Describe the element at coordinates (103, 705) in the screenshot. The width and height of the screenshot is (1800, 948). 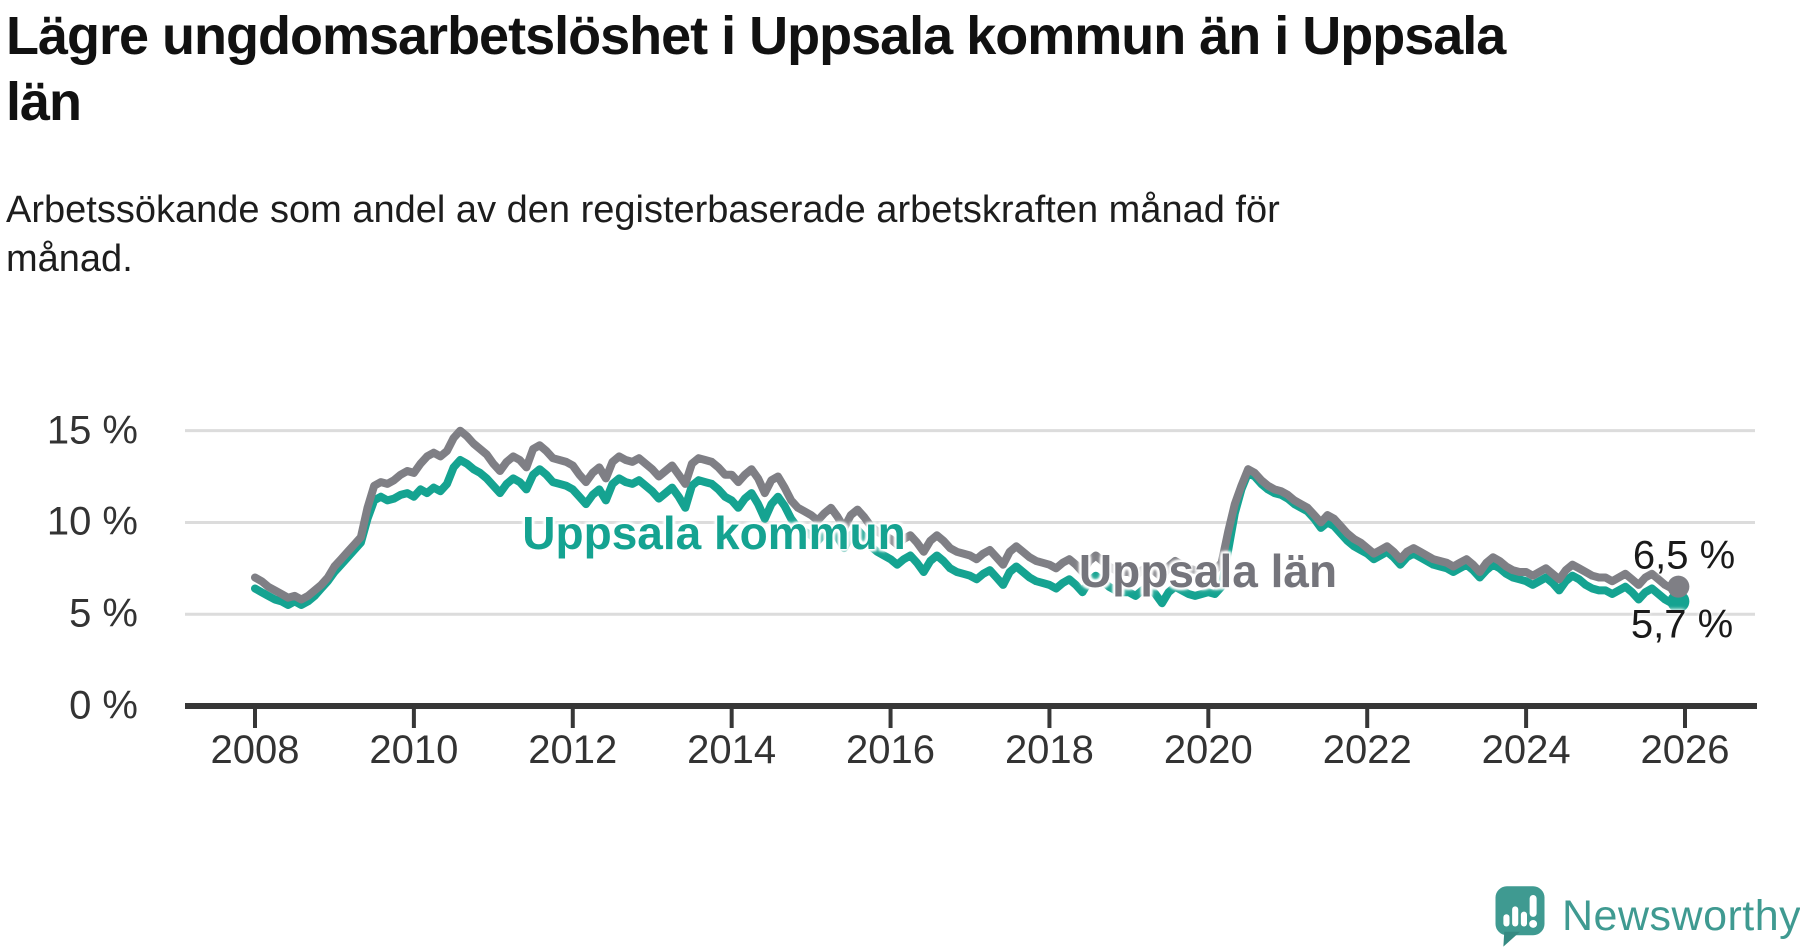
I see `y-tick-label-0: 0 %` at that location.